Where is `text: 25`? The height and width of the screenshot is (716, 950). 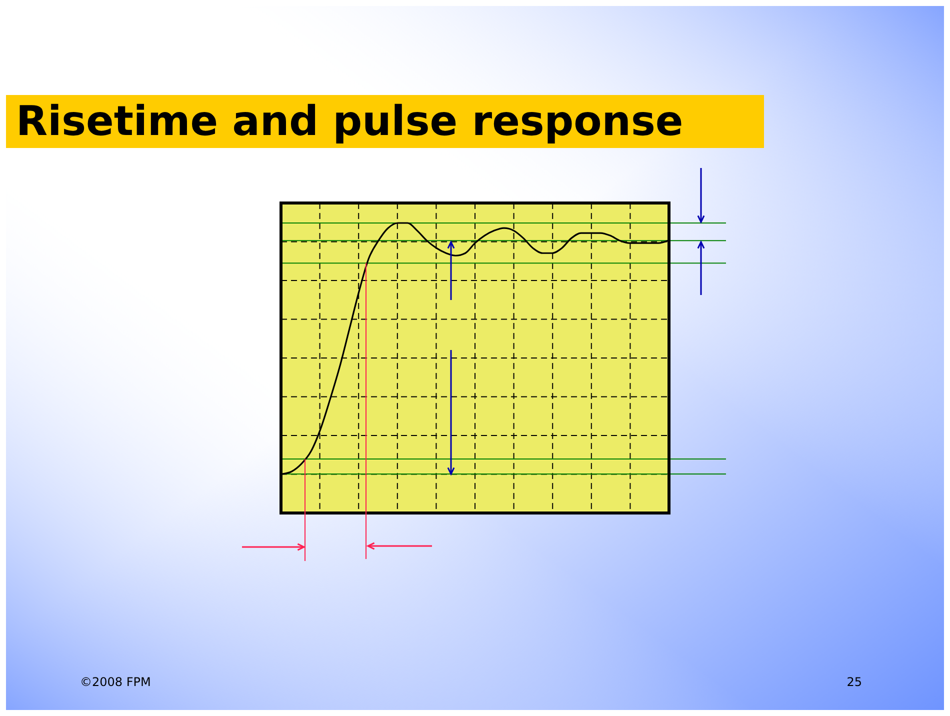 text: 25 is located at coordinates (854, 682).